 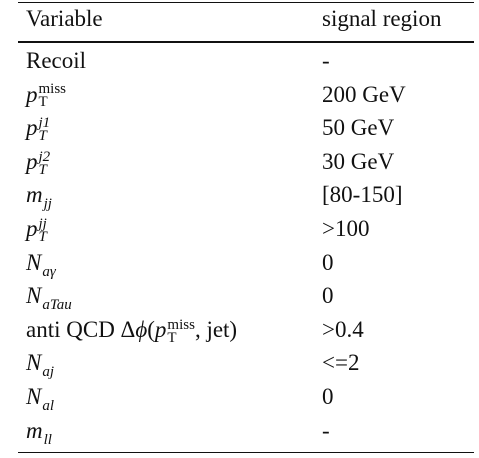 I want to click on value-cell: [80-150], so click(x=362, y=195).